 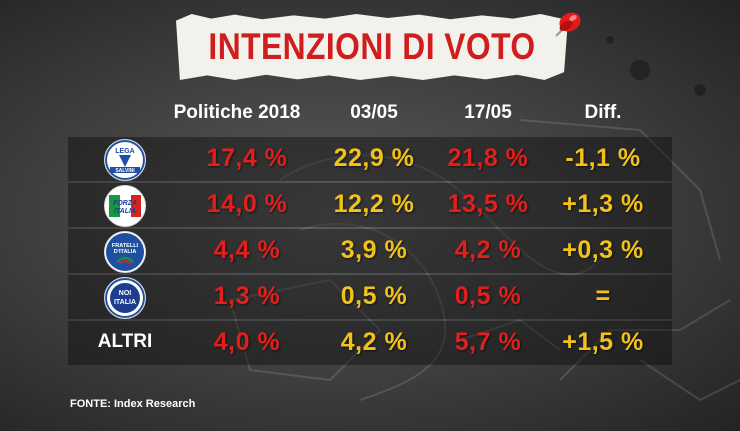 I want to click on table-cell: 13,5 %, so click(x=488, y=204).